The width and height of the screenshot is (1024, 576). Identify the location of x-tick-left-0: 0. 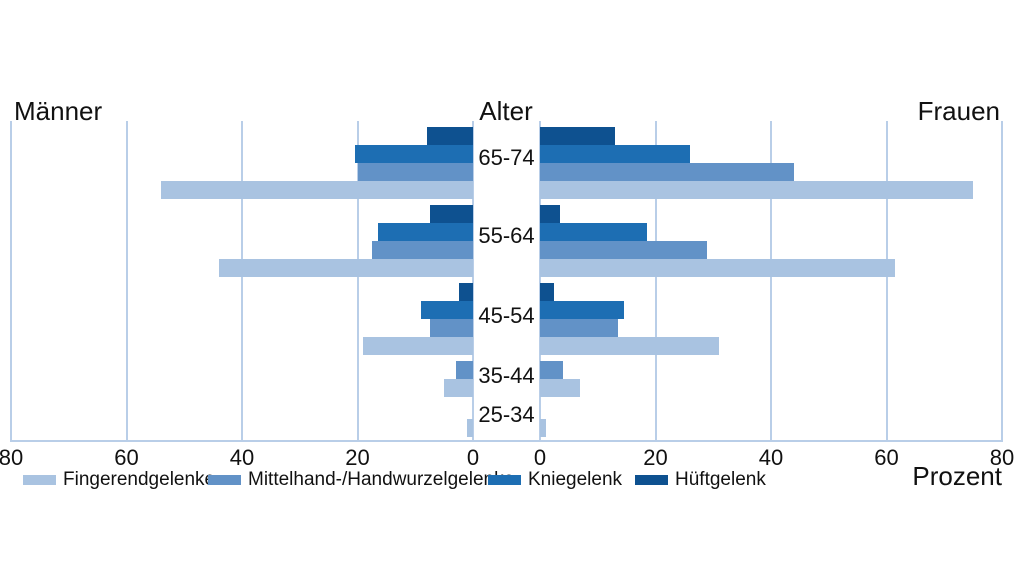
(473, 457).